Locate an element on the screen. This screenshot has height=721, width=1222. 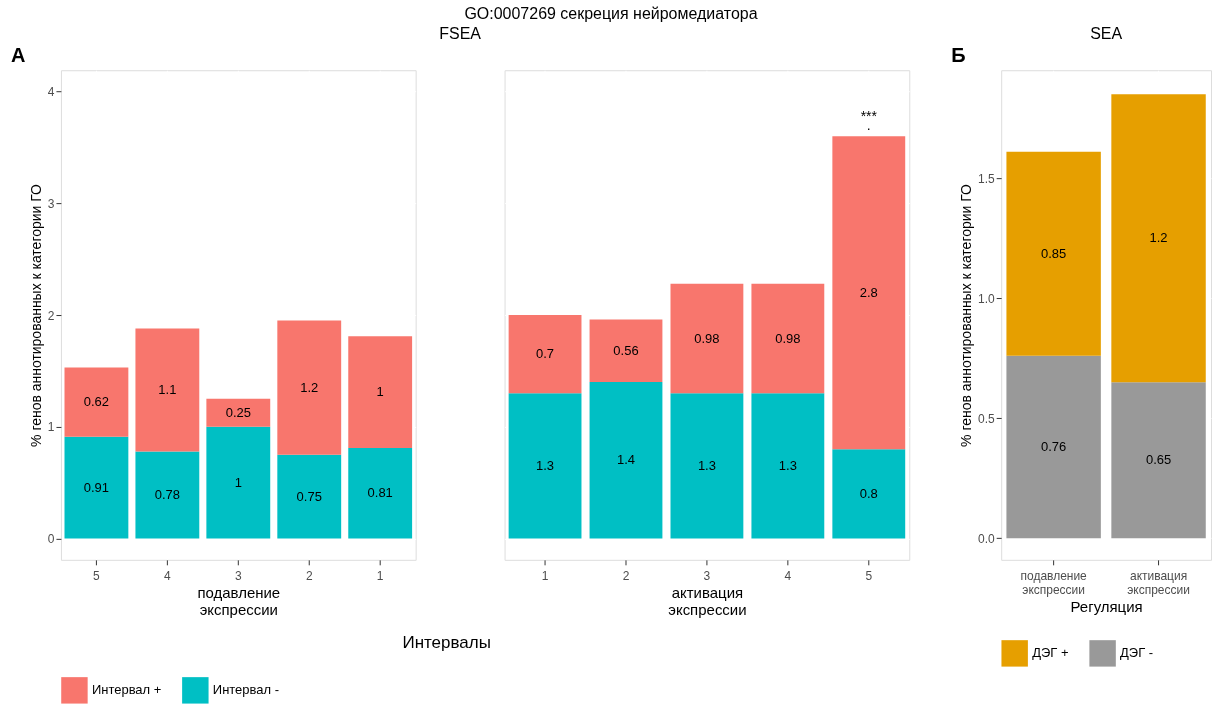
legend-label: Интервал + is located at coordinates (126, 690).